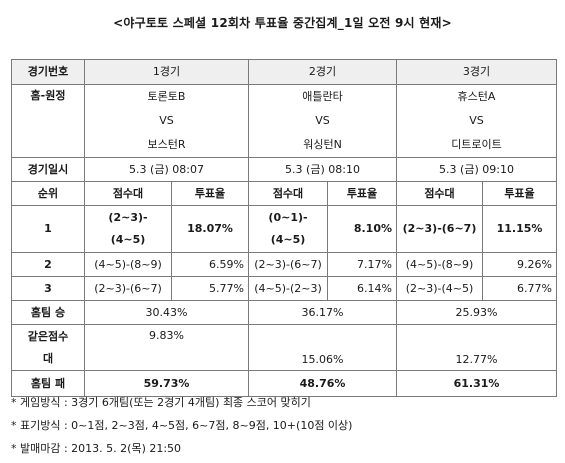 The image size is (565, 463). What do you see at coordinates (519, 229) in the screenshot?
I see `vote-rate: 11.15%` at bounding box center [519, 229].